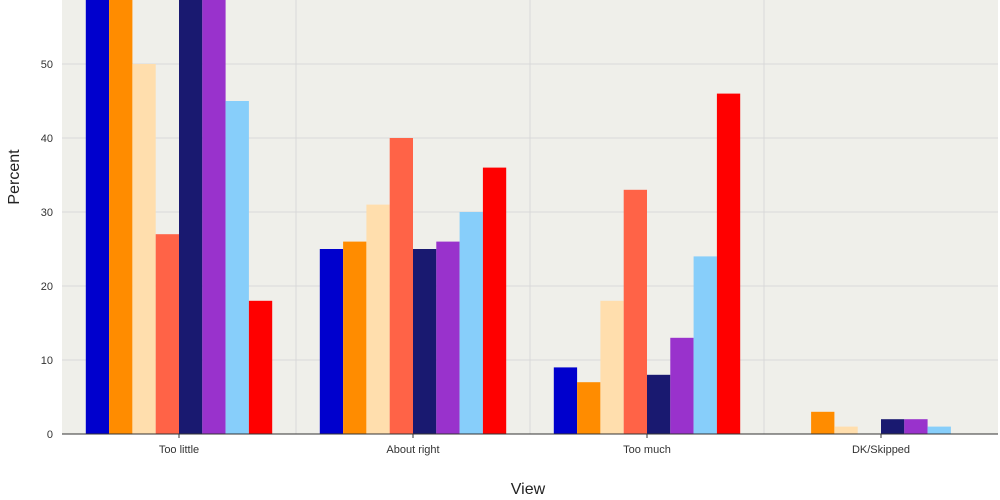 Image resolution: width=1000 pixels, height=500 pixels. What do you see at coordinates (528, 489) in the screenshot?
I see `x-axis-title: View` at bounding box center [528, 489].